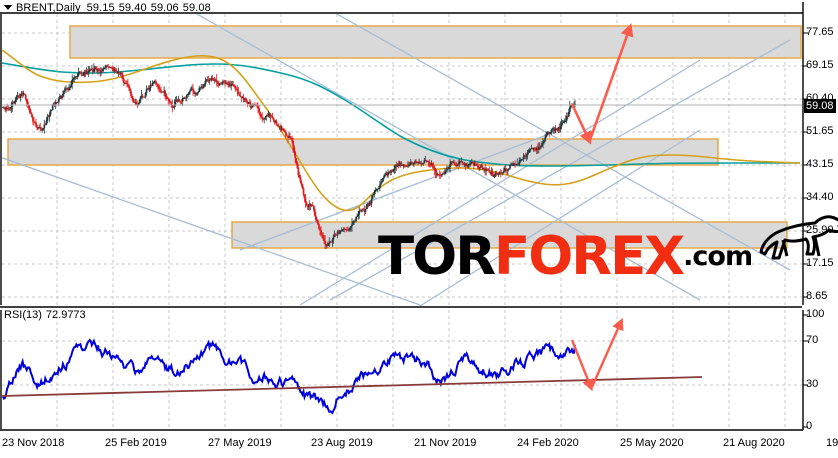  I want to click on rsi-indicator-name: RSI(13), so click(23, 315).